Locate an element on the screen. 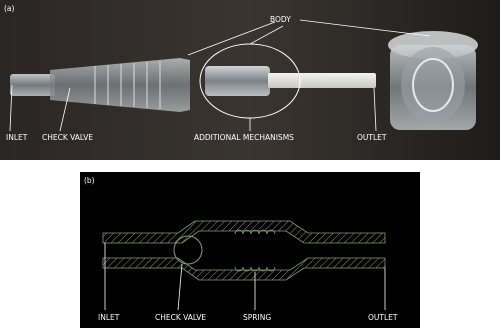 The image size is (500, 328). leader-lines is located at coordinates (245, 277).